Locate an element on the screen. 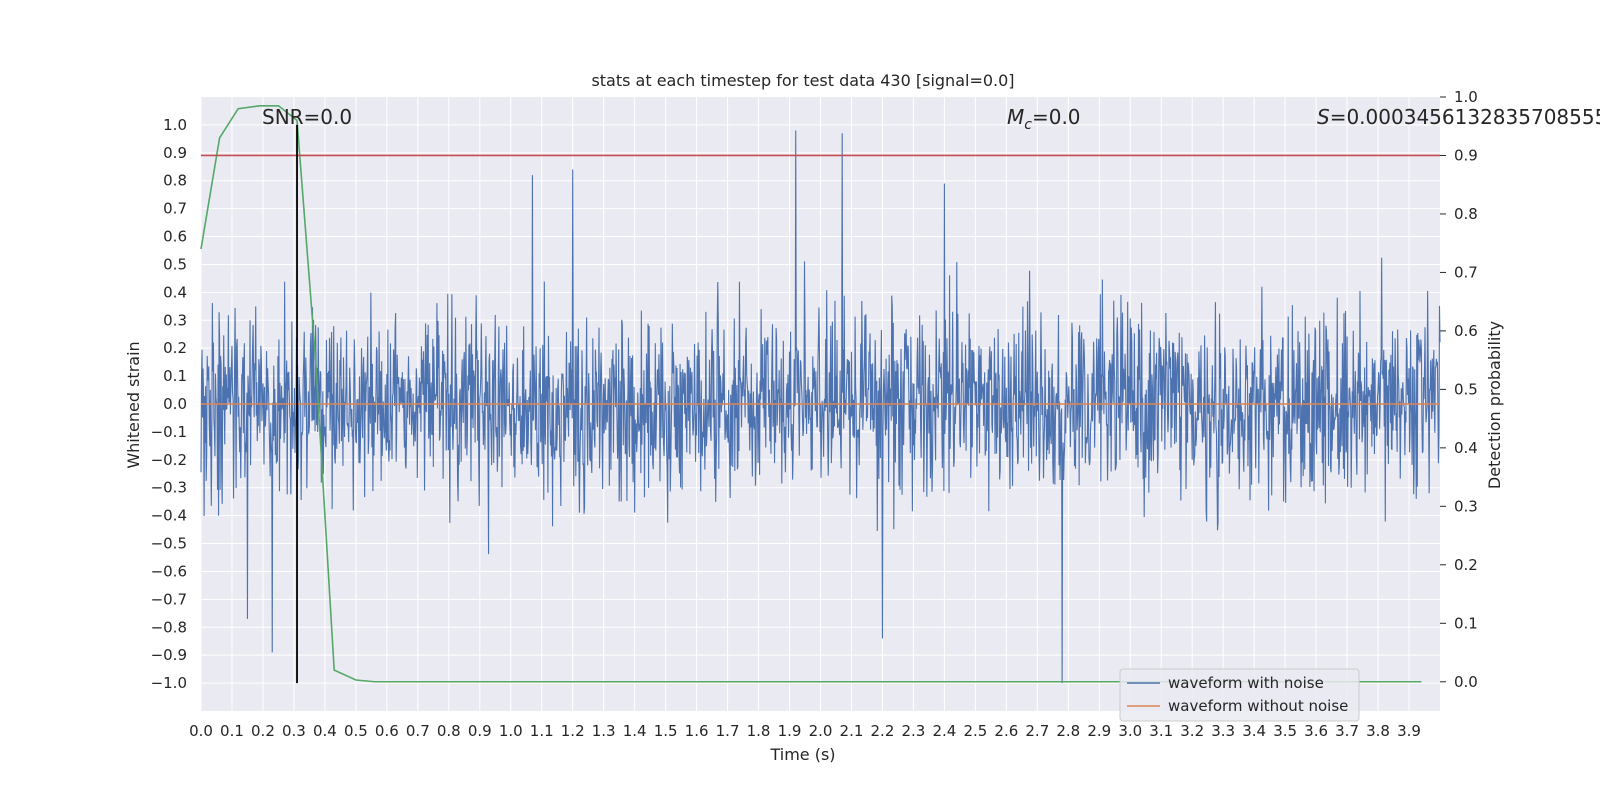 This screenshot has height=805, width=1600. x-tick-label: 3.5 is located at coordinates (1285, 731).